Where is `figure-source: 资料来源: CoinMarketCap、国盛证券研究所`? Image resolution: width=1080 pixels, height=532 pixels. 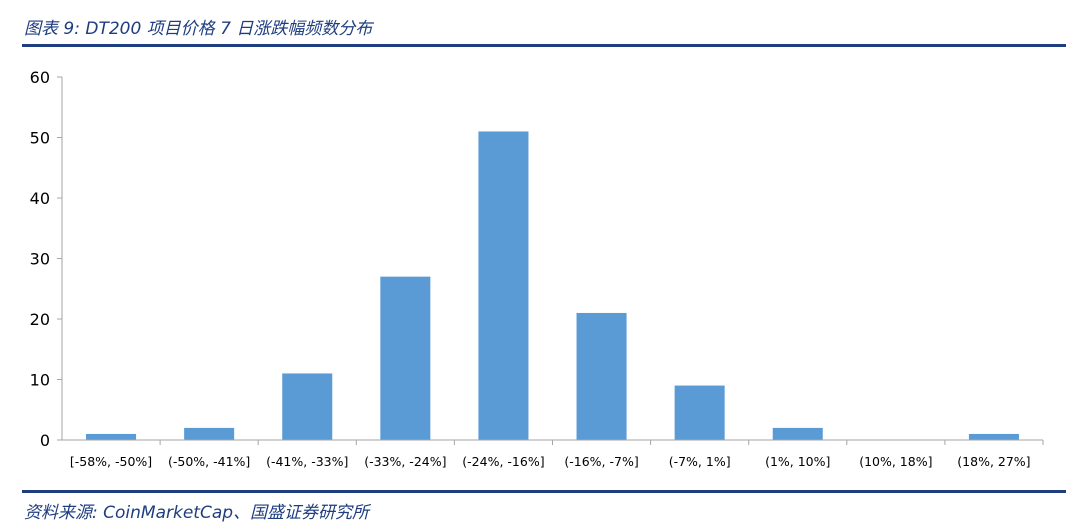
figure-source: 资料来源: CoinMarketCap、国盛证券研究所 is located at coordinates (197, 513).